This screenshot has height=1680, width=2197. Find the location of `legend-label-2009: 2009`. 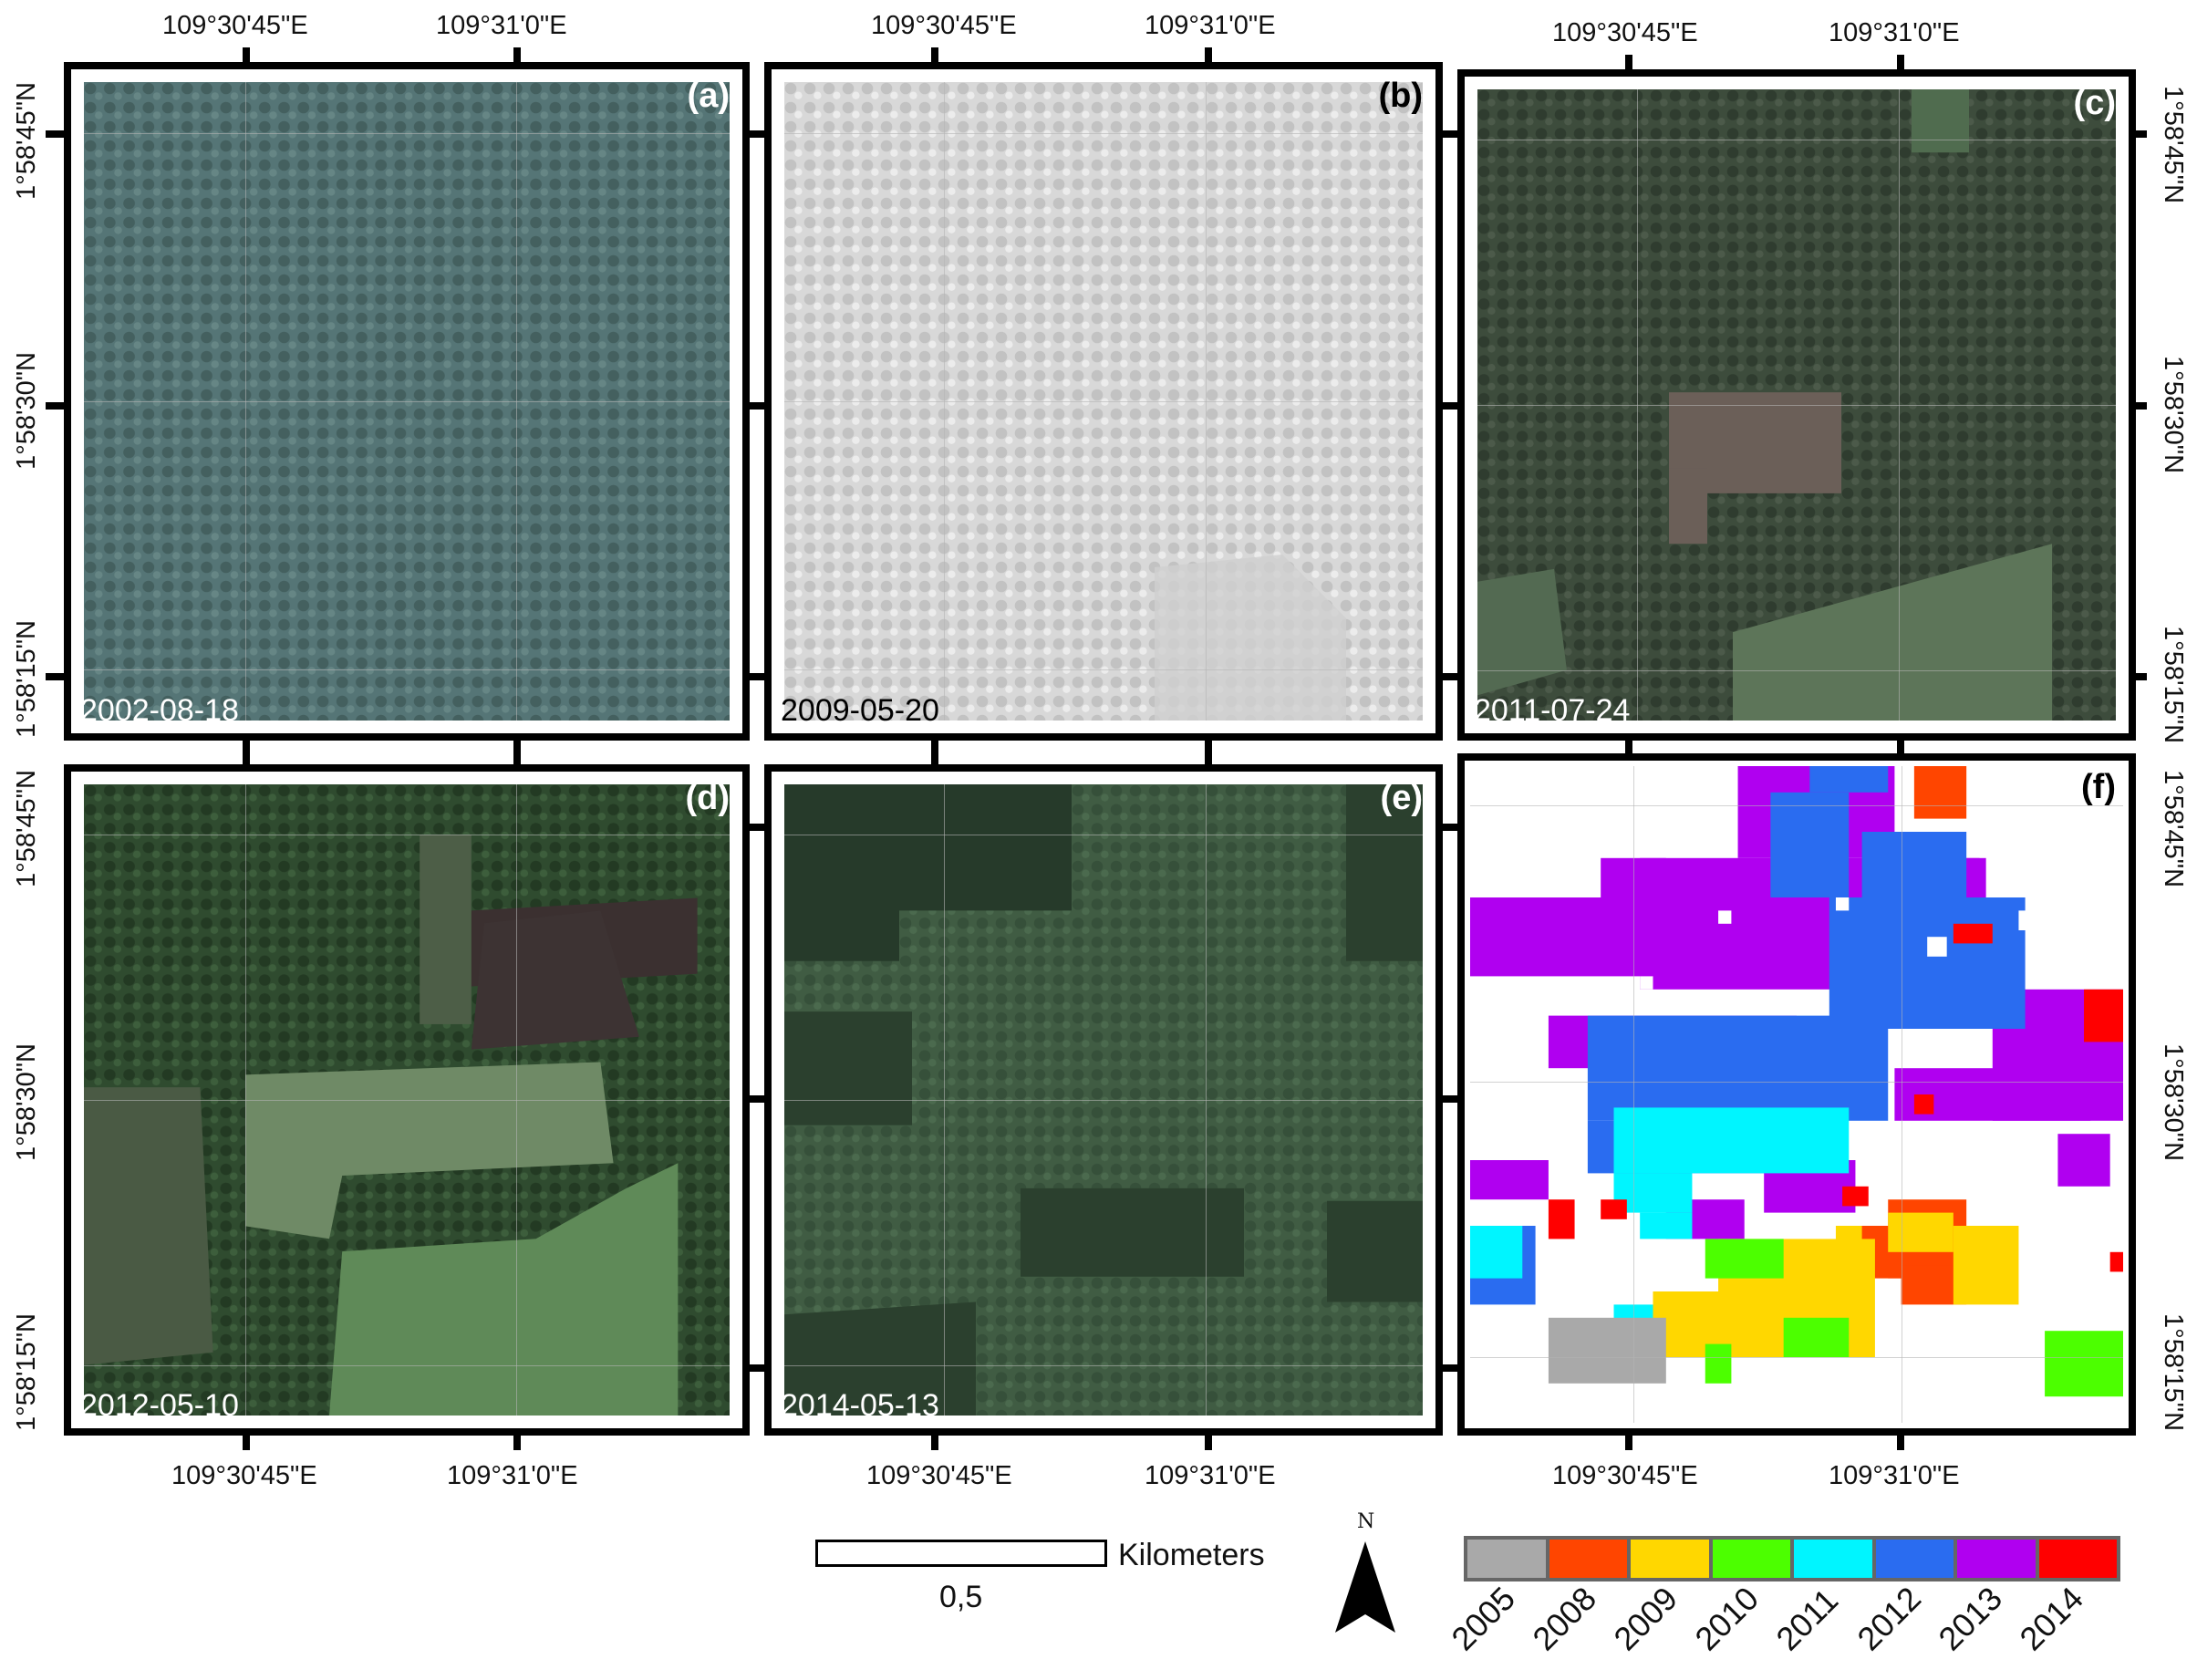

legend-label-2009: 2009 is located at coordinates (1646, 1618).